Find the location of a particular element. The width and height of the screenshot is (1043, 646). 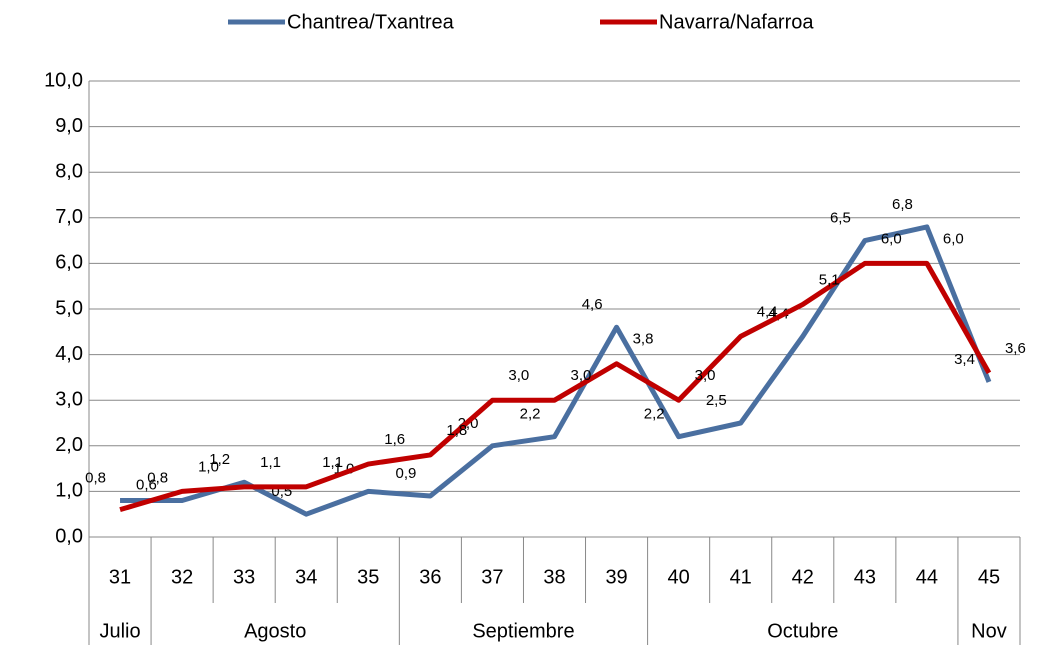

data-label: 1,2 is located at coordinates (219, 459).